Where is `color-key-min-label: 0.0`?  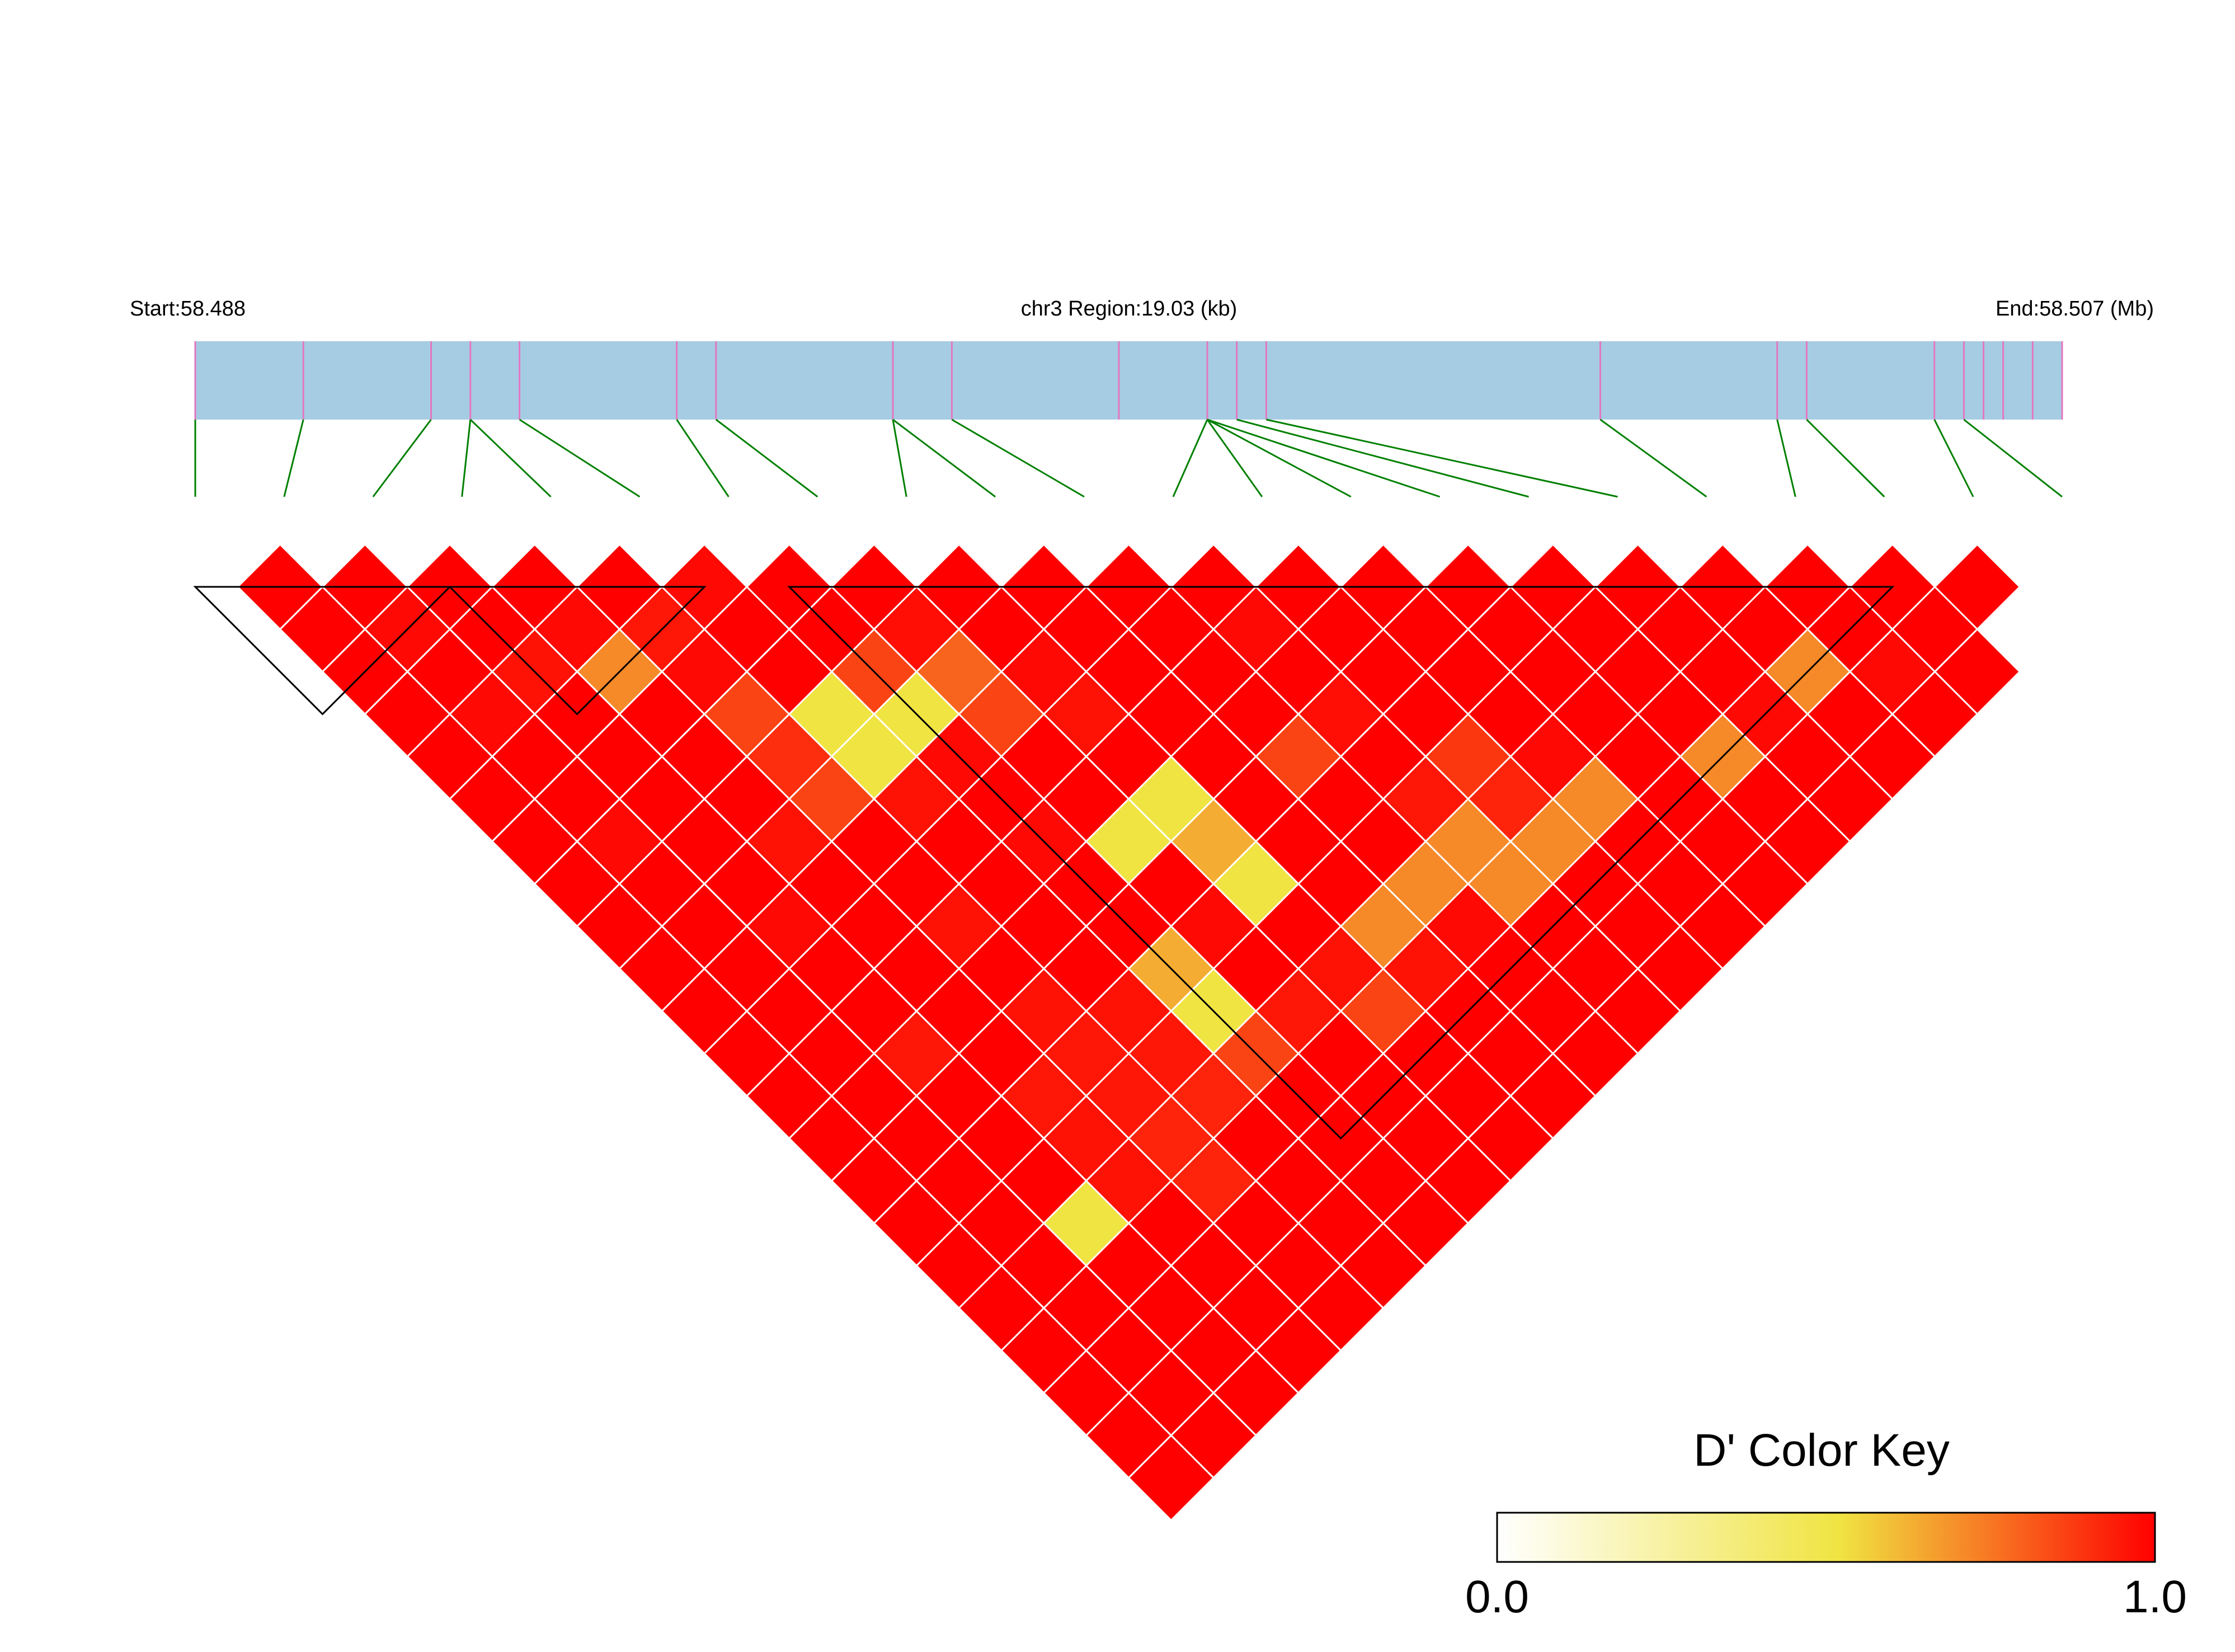 color-key-min-label: 0.0 is located at coordinates (1497, 1596).